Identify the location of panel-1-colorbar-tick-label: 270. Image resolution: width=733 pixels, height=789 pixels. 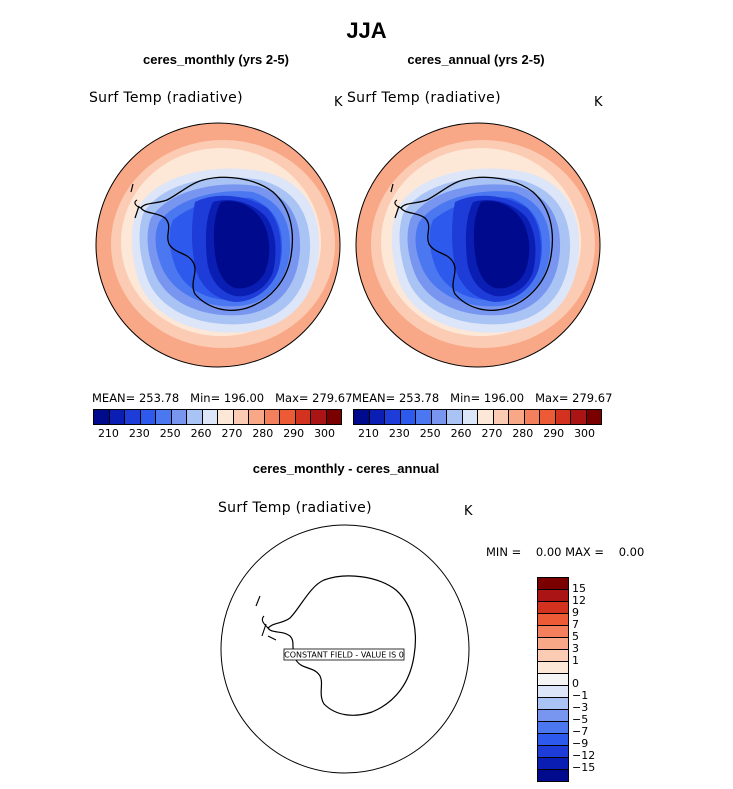
(232, 433).